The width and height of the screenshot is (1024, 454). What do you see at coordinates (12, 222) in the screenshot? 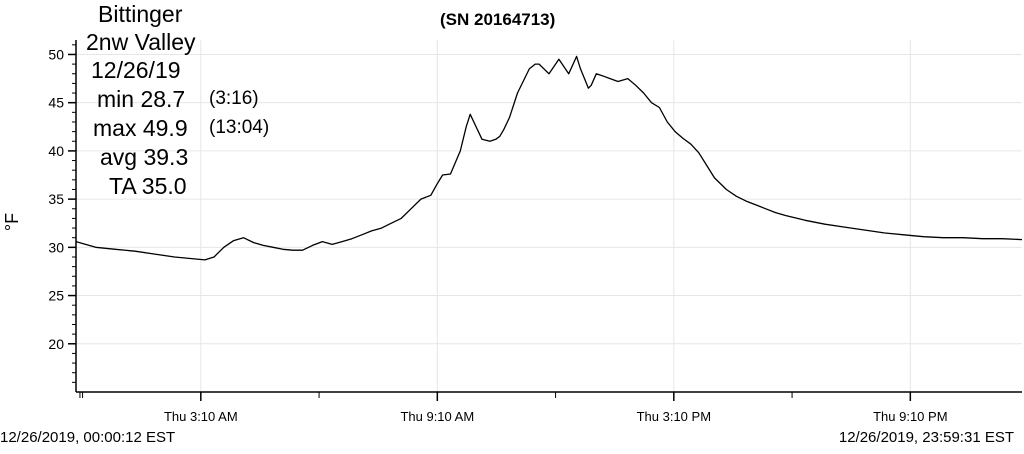
I see `y-axis-label: °F` at bounding box center [12, 222].